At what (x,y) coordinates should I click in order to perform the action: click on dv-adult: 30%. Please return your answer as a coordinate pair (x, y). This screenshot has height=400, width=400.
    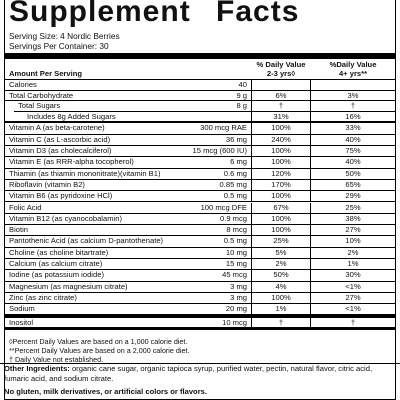
    Looking at the image, I should click on (353, 275).